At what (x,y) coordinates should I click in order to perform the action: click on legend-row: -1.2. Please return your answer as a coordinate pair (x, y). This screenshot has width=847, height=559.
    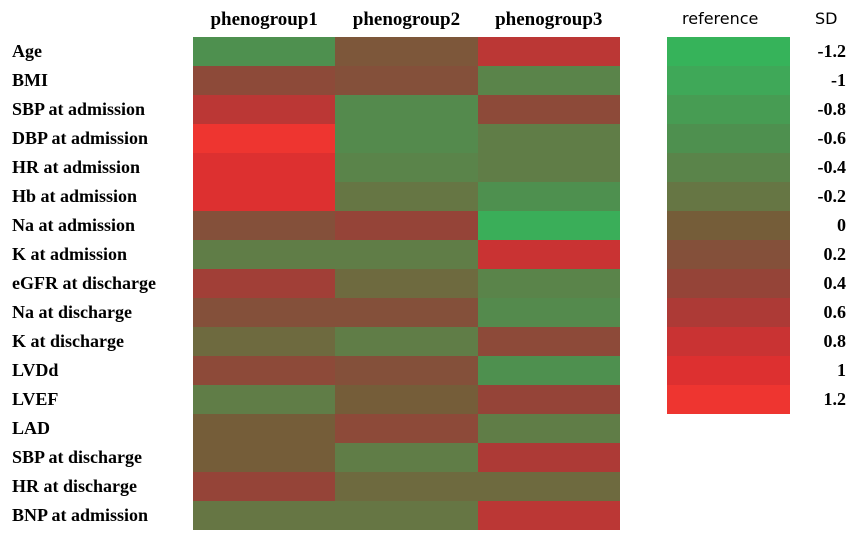
    Looking at the image, I should click on (756, 51).